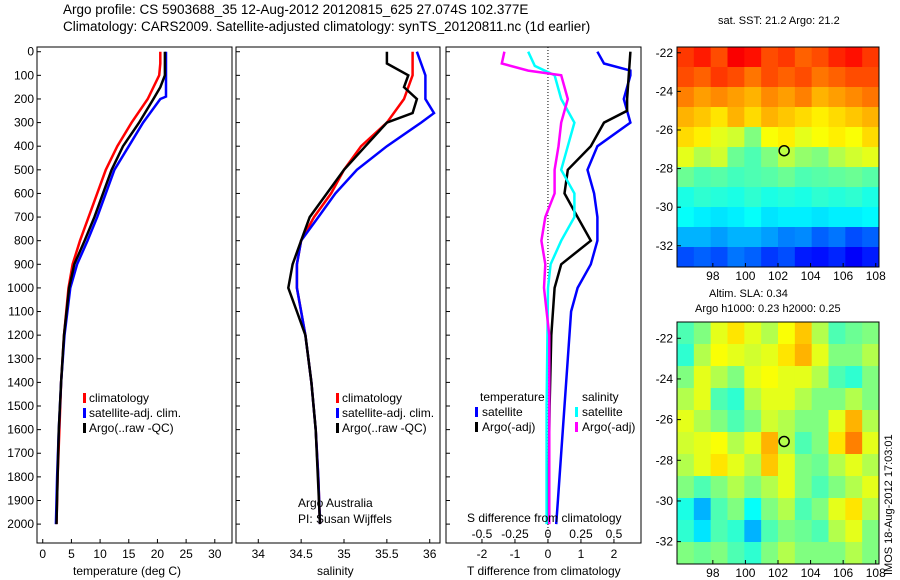 The width and height of the screenshot is (900, 580). I want to click on s-tick-label: -0.5, so click(482, 534).